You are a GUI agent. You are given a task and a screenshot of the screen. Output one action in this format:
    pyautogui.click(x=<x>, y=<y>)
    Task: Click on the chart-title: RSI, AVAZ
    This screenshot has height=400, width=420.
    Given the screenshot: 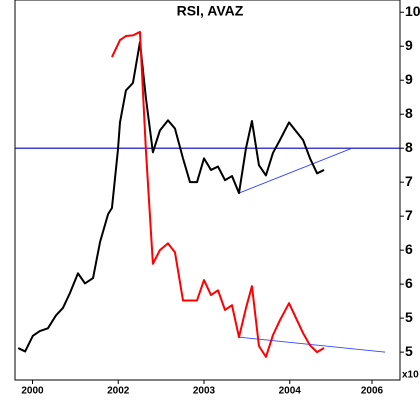 What is the action you would take?
    pyautogui.click(x=210, y=11)
    